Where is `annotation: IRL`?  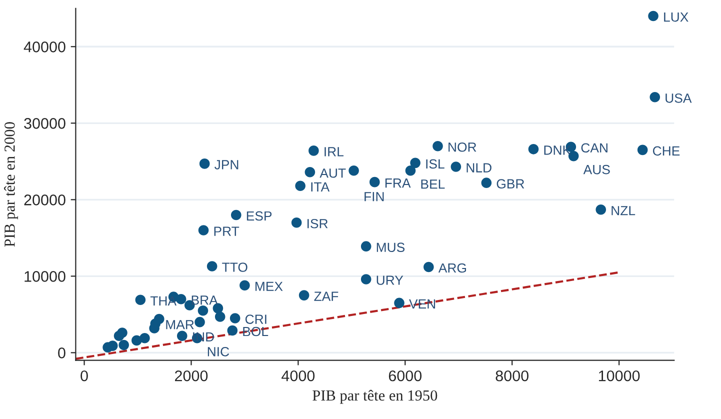 annotation: IRL is located at coordinates (334, 151).